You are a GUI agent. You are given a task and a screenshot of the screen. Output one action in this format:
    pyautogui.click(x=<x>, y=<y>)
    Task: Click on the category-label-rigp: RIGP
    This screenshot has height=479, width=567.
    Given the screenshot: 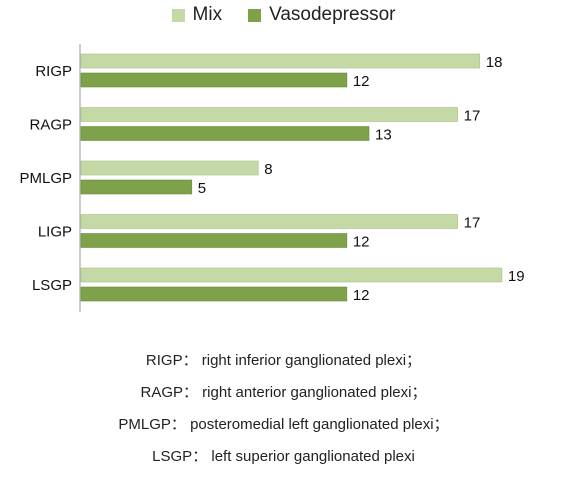 What is the action you would take?
    pyautogui.click(x=53, y=71)
    